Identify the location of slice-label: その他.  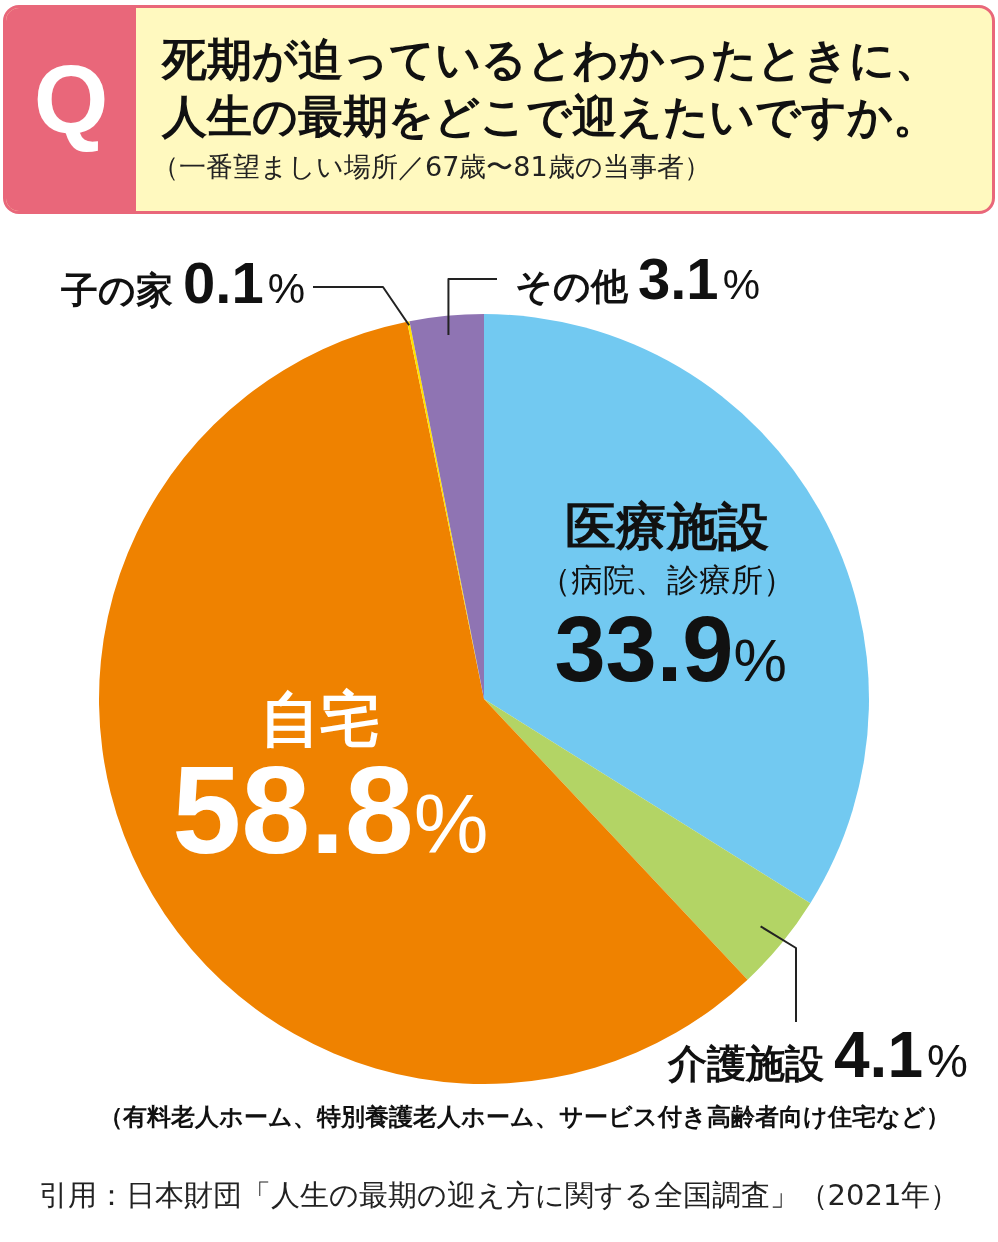
(572, 286).